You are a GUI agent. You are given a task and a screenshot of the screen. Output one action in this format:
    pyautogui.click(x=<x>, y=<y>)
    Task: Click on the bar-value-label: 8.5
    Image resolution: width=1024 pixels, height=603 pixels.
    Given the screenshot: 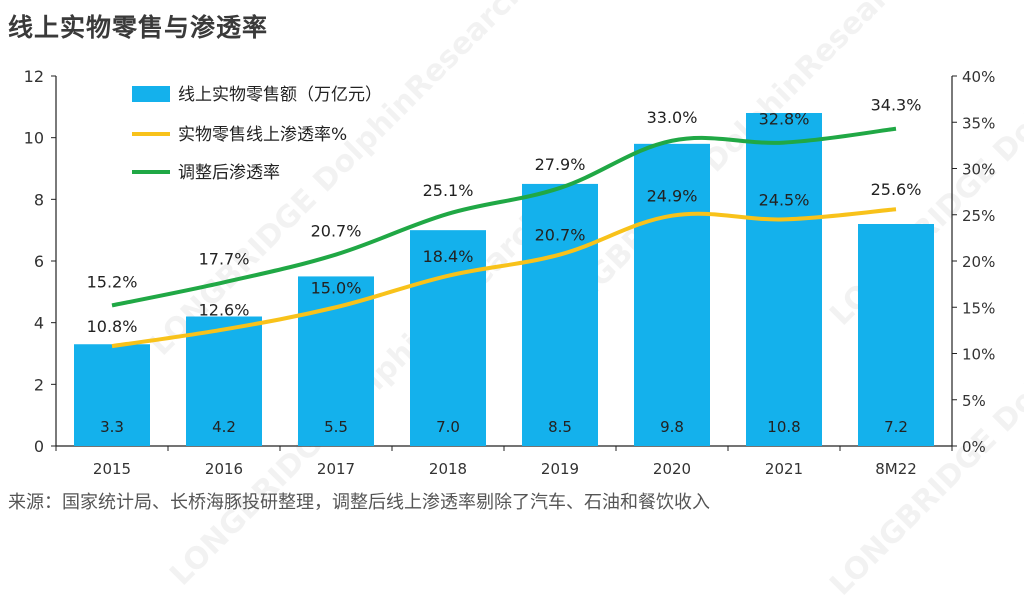 What is the action you would take?
    pyautogui.click(x=560, y=427)
    